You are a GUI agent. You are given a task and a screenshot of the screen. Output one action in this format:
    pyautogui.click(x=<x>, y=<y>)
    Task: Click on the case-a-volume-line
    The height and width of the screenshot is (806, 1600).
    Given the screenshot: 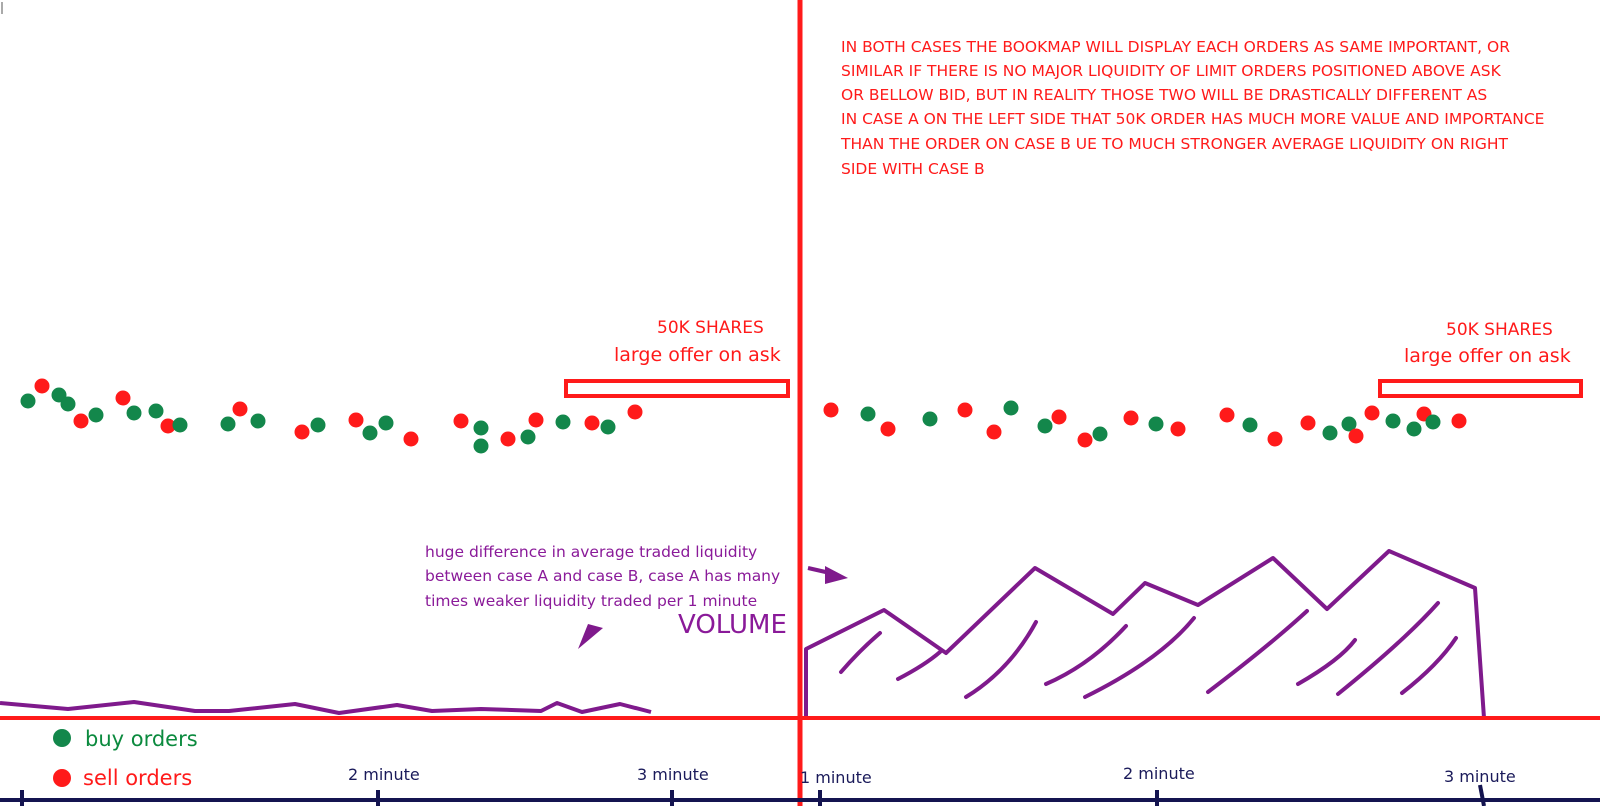 What is the action you would take?
    pyautogui.click(x=326, y=707)
    